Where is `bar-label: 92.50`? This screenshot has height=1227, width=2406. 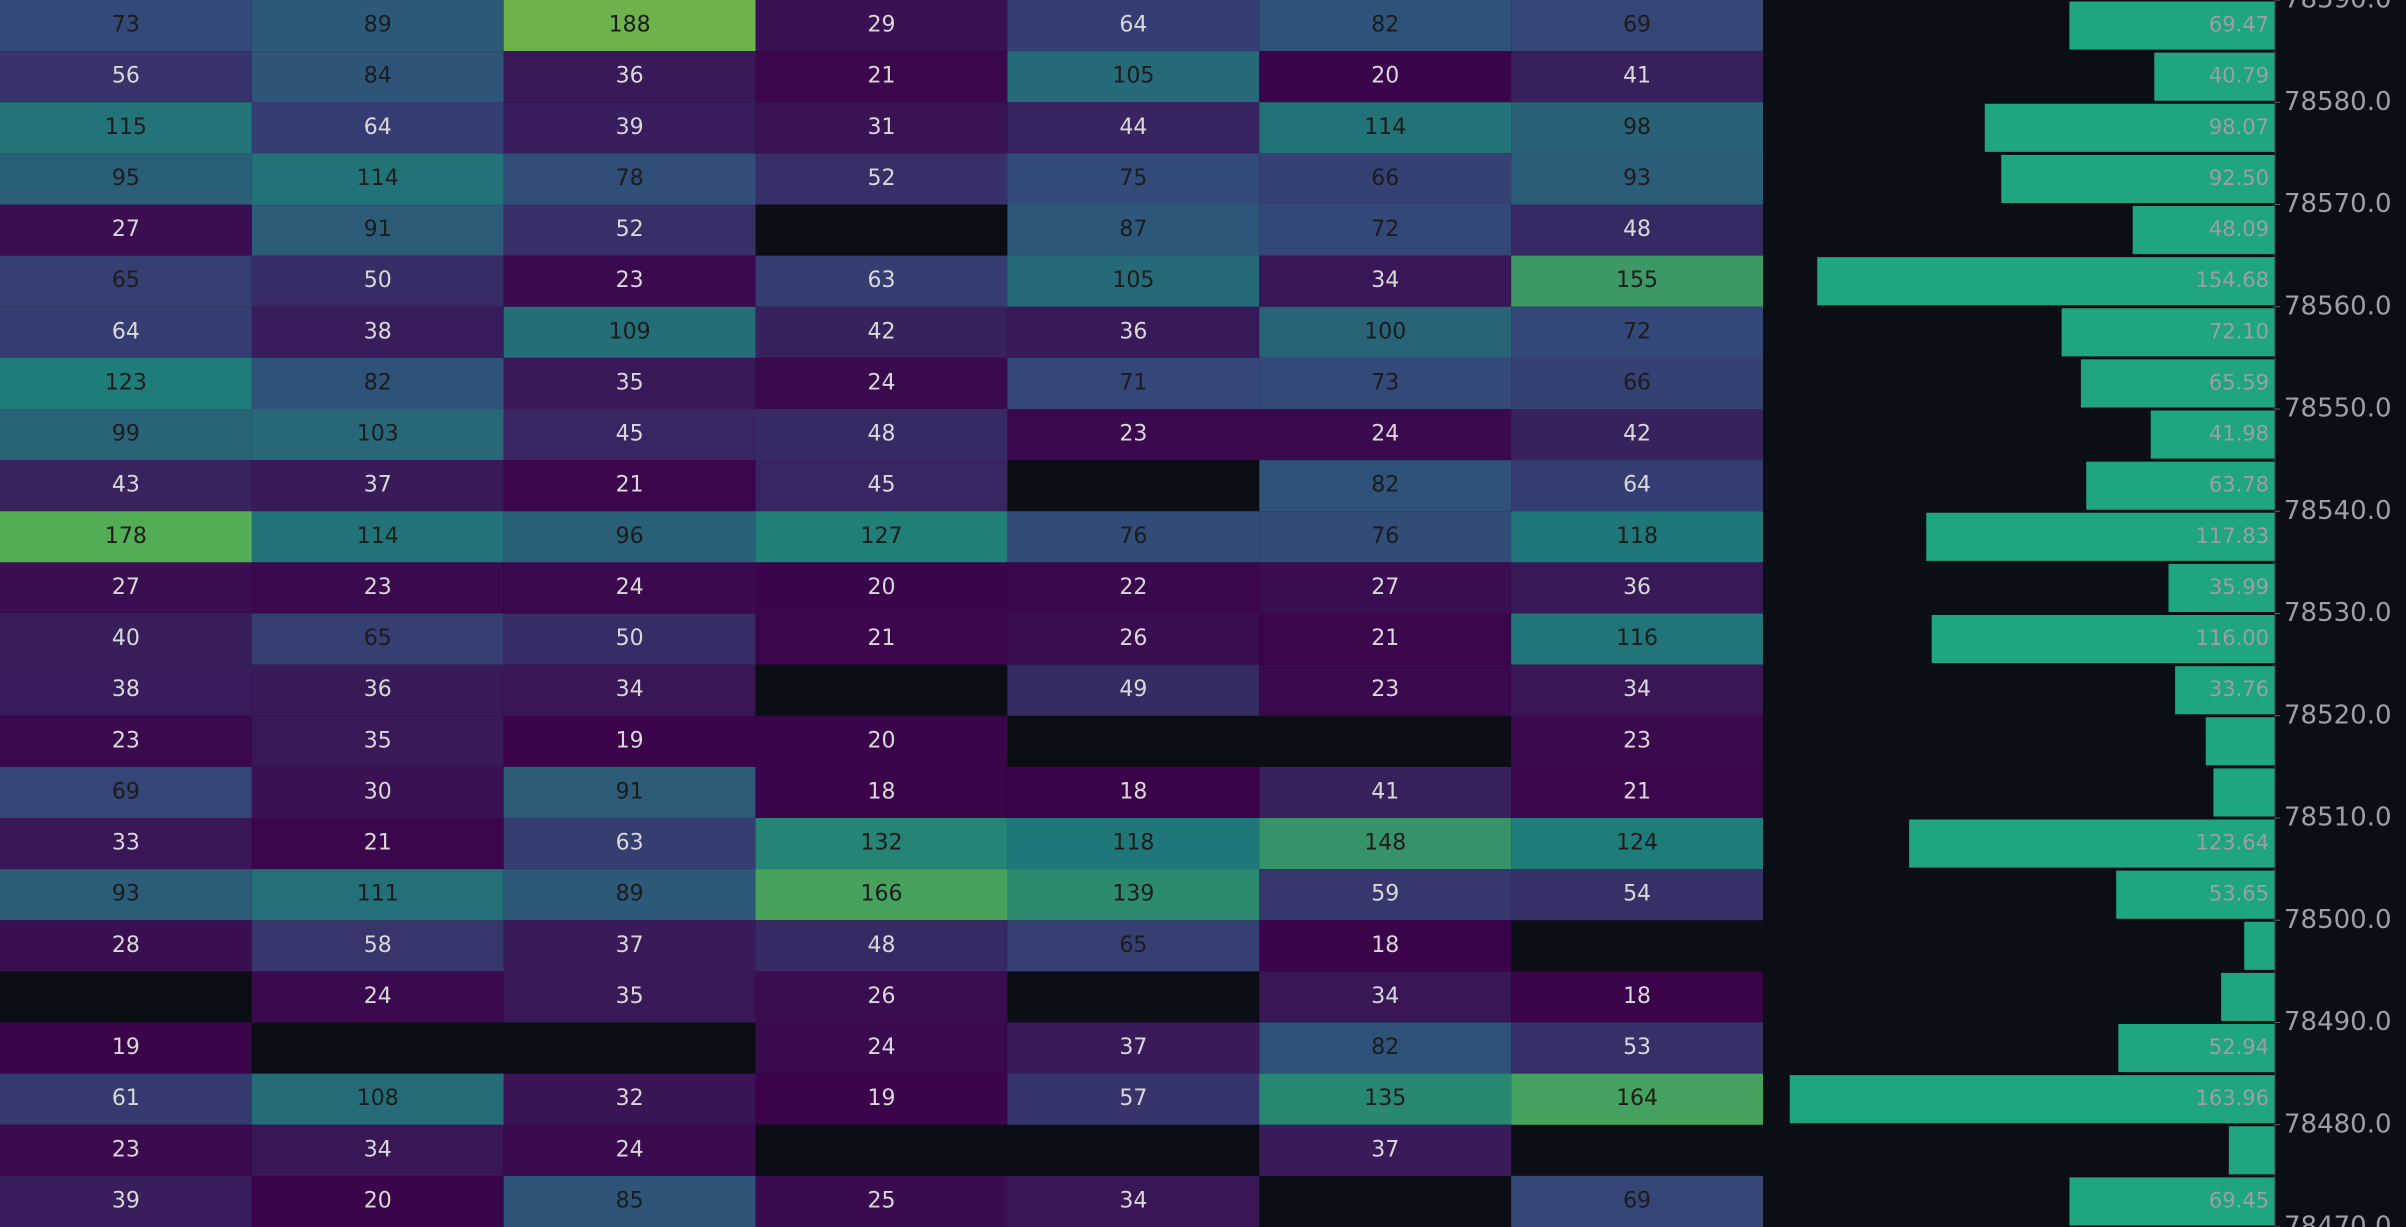 bar-label: 92.50 is located at coordinates (2239, 178).